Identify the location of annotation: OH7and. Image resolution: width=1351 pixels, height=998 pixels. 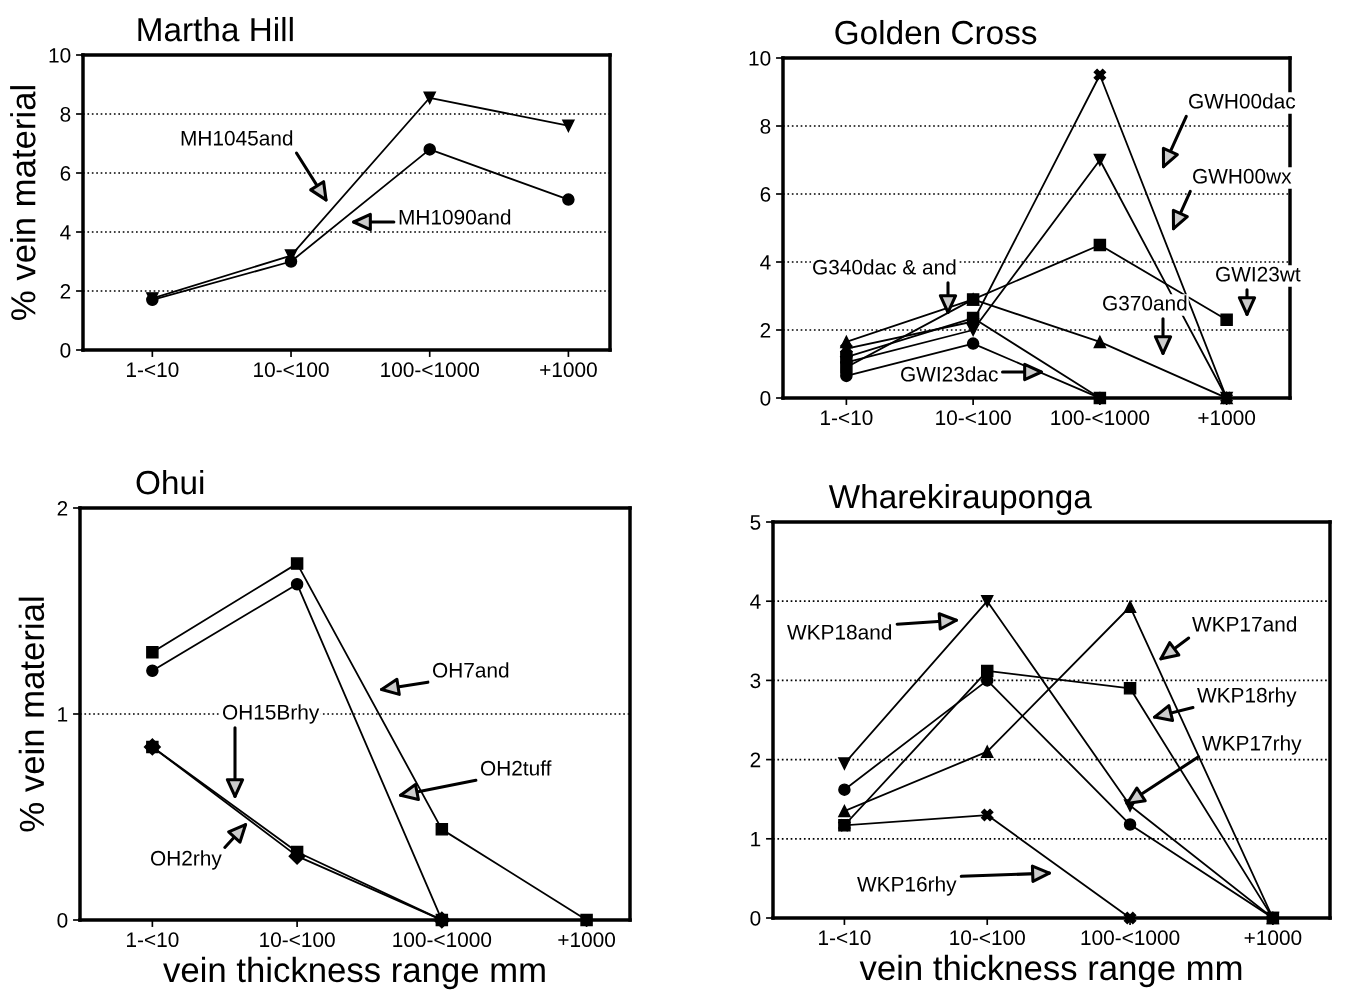
(470, 670).